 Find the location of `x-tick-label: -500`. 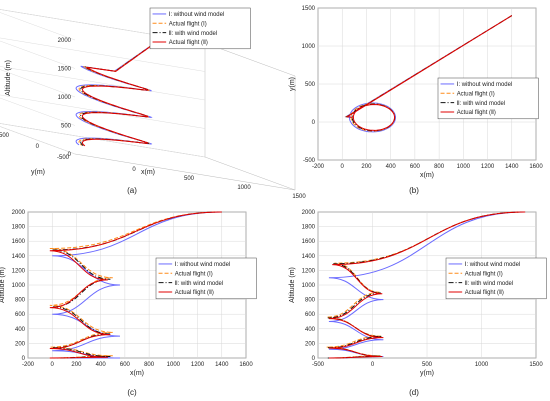

x-tick-label: -500 is located at coordinates (318, 365).